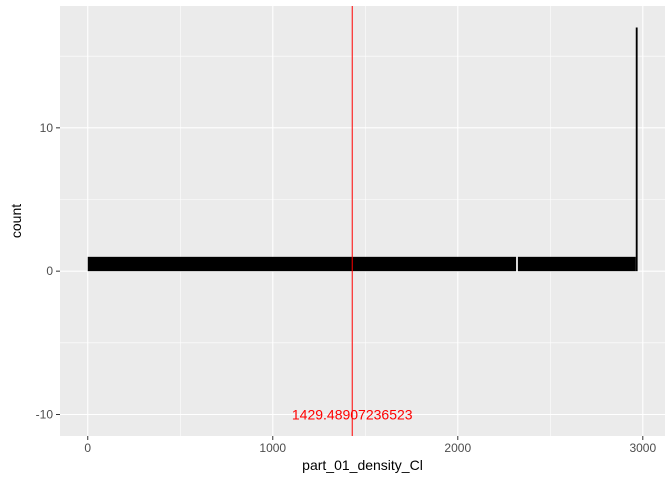 Image resolution: width=672 pixels, height=485 pixels. What do you see at coordinates (457, 448) in the screenshot?
I see `x-tick-label: 2000` at bounding box center [457, 448].